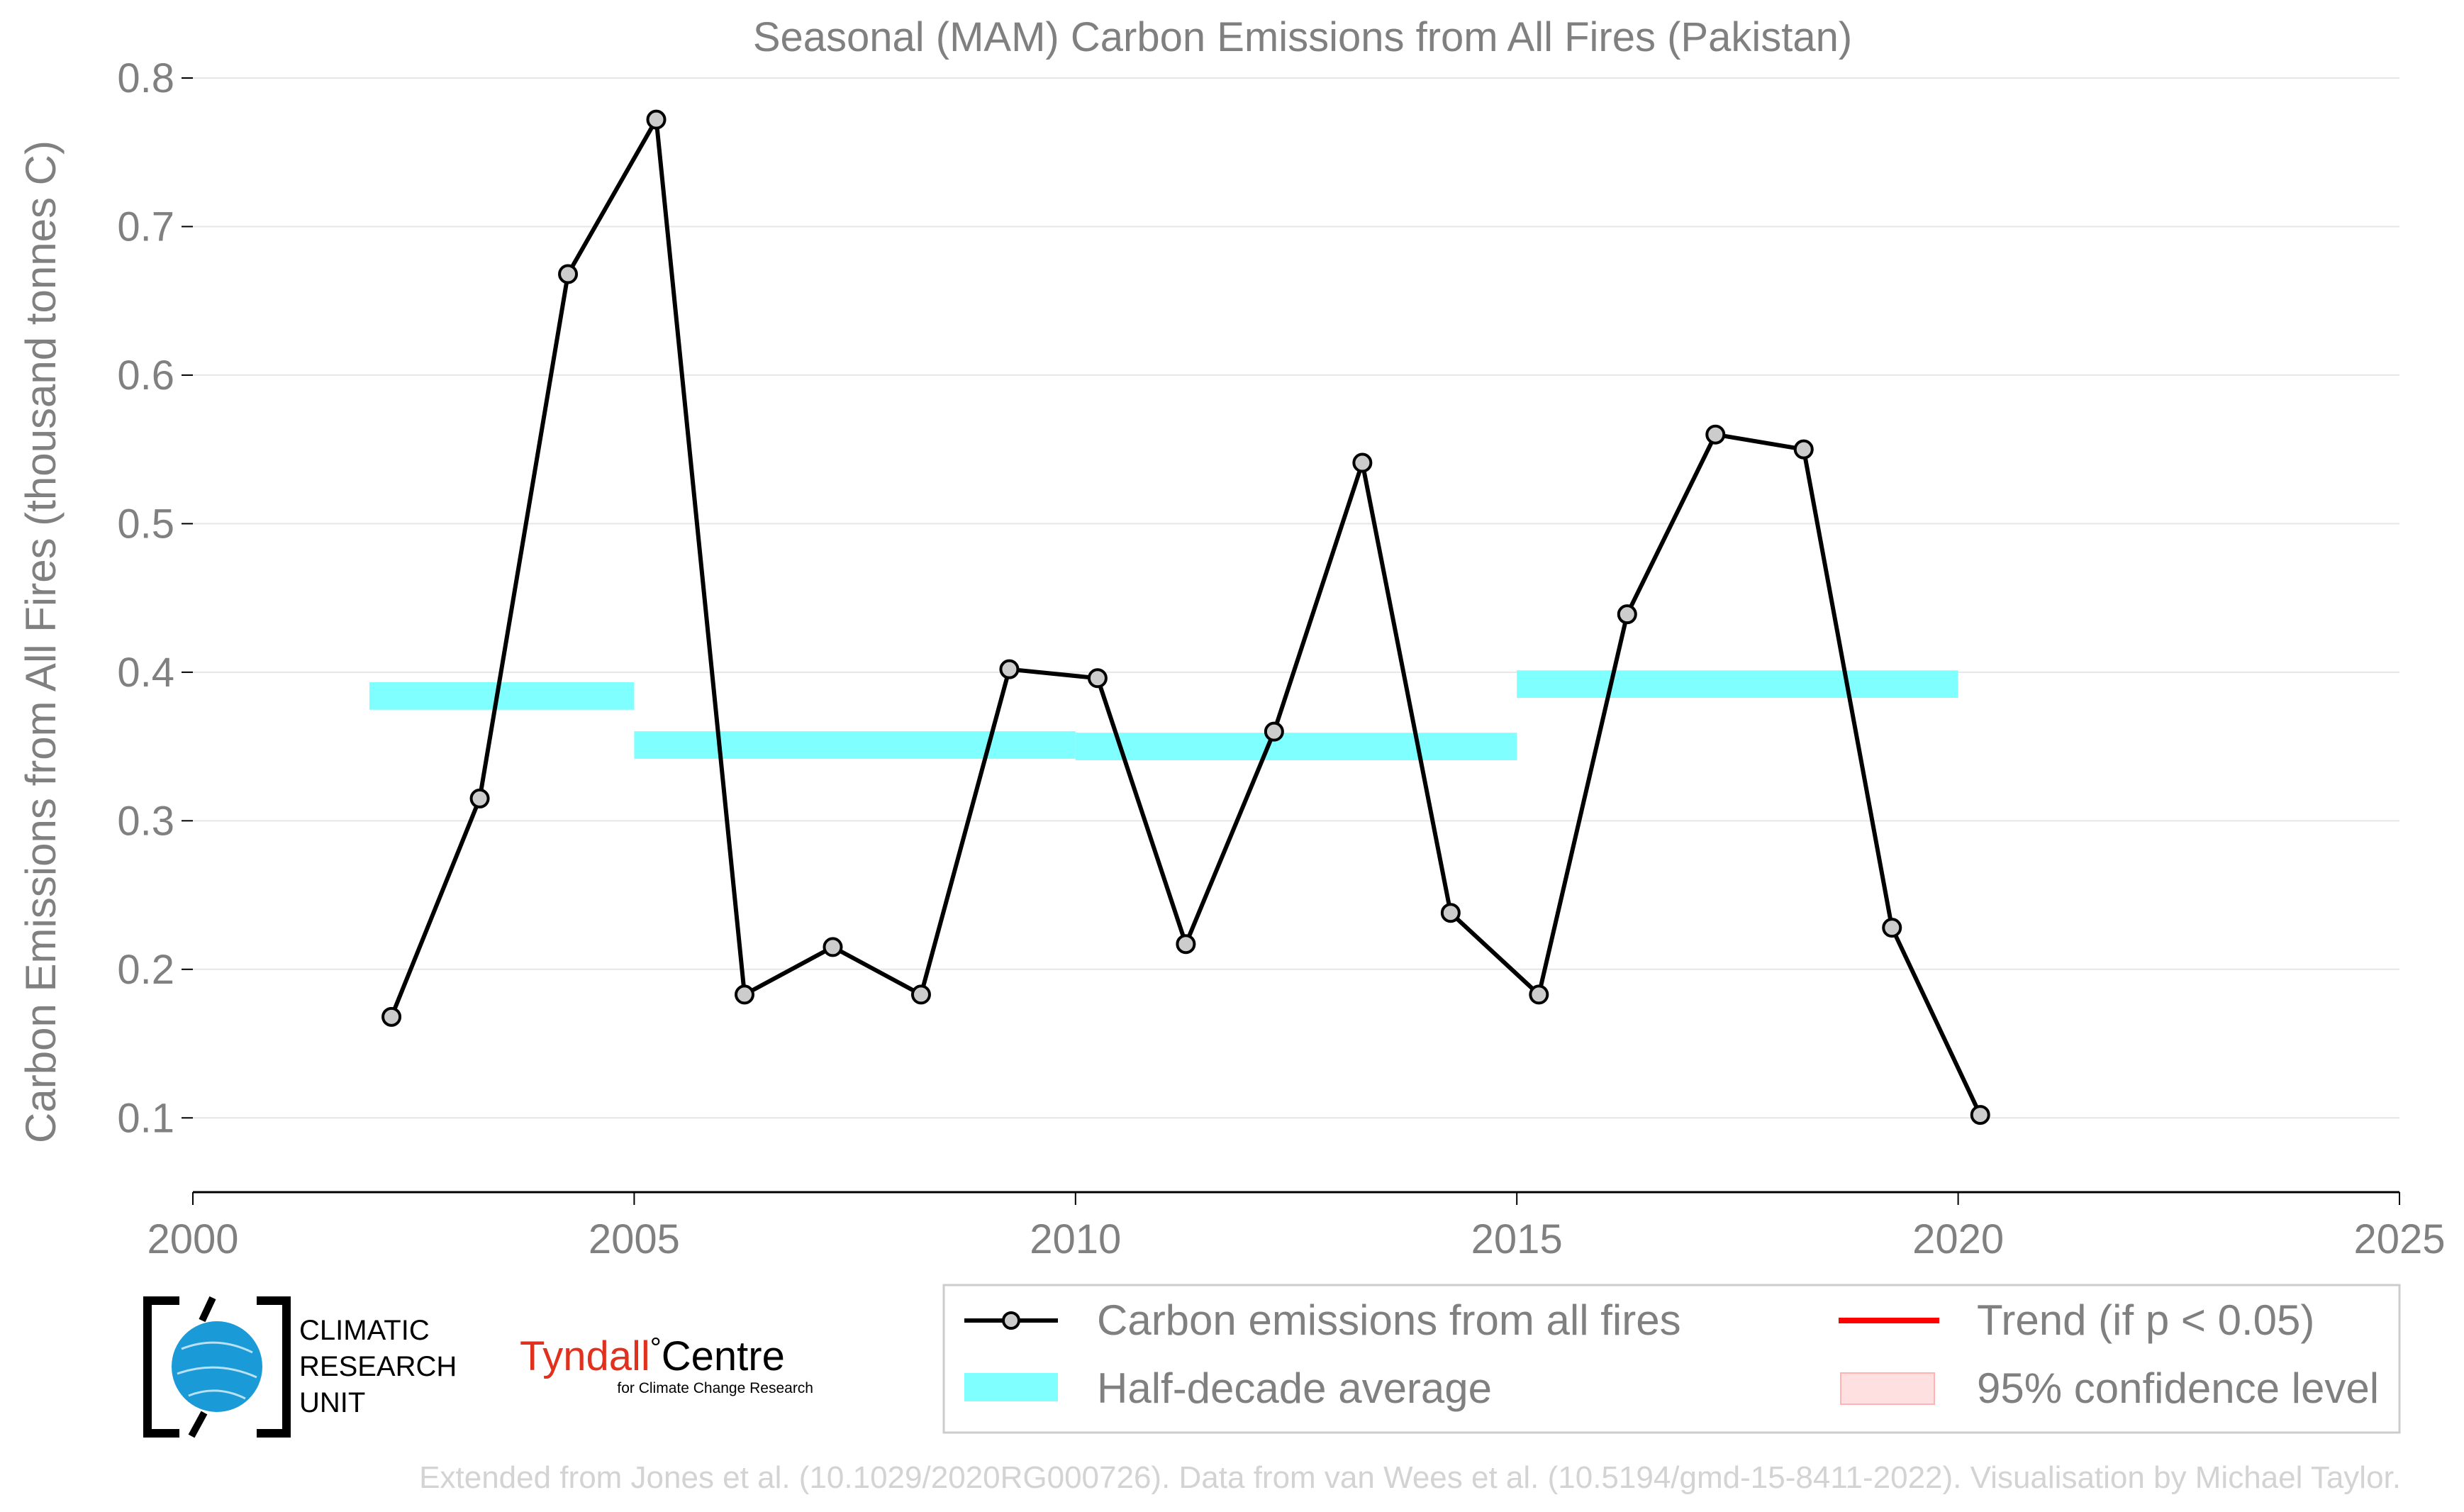 This screenshot has width=2464, height=1512. What do you see at coordinates (585, 1356) in the screenshot?
I see `tyndall-main: Tyndall` at bounding box center [585, 1356].